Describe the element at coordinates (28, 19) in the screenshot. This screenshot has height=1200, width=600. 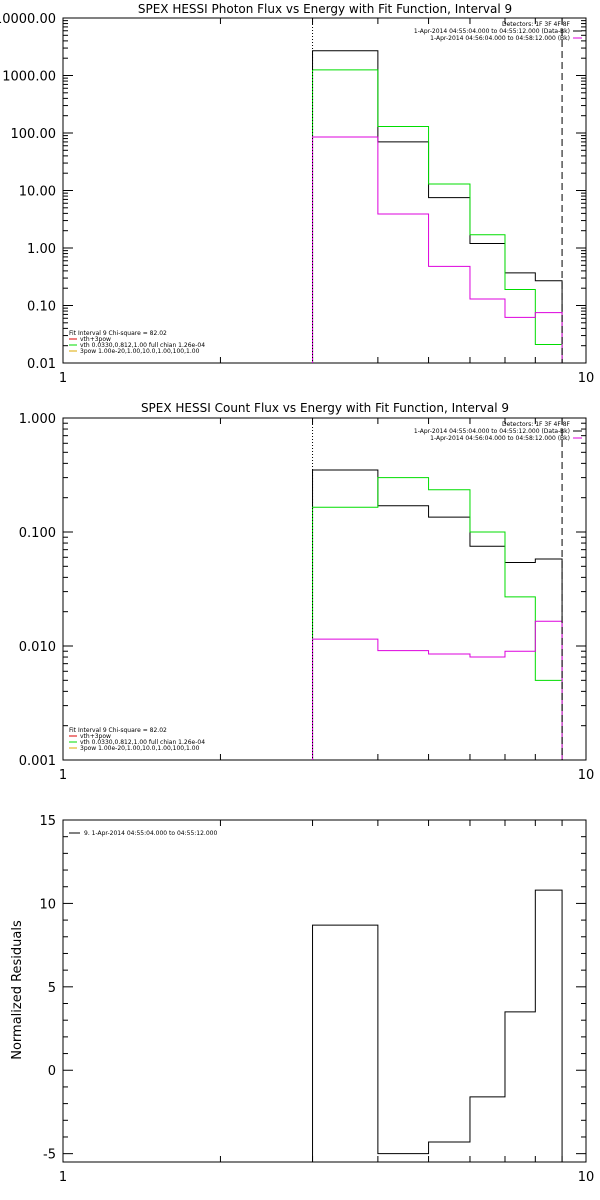
I see `y-tick-label: 10000.00` at that location.